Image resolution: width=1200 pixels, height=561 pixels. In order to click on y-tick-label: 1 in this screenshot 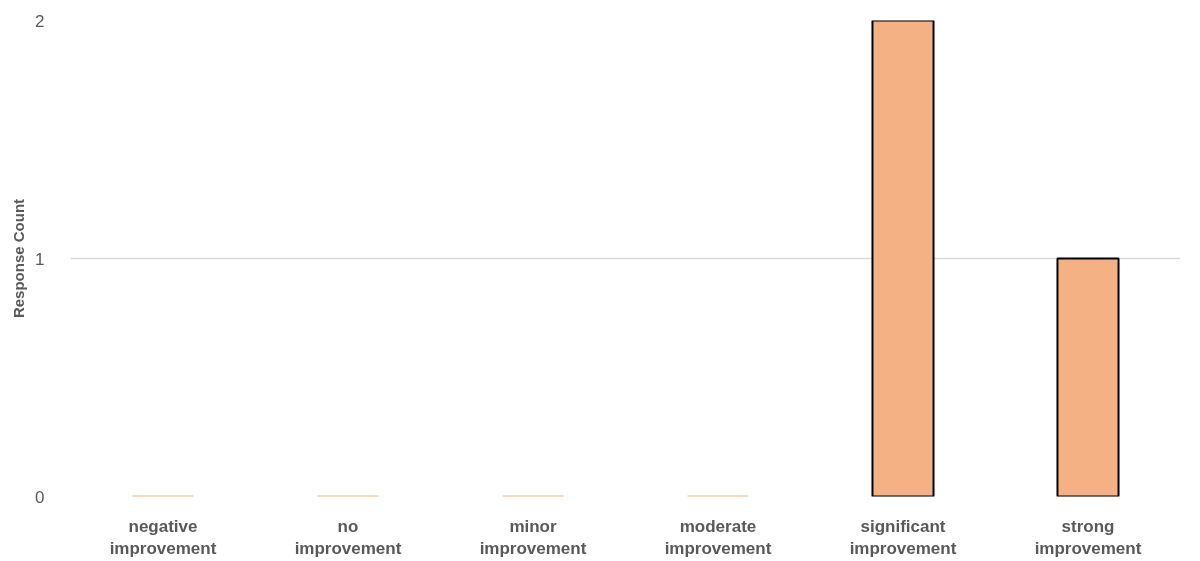, I will do `click(40, 259)`.